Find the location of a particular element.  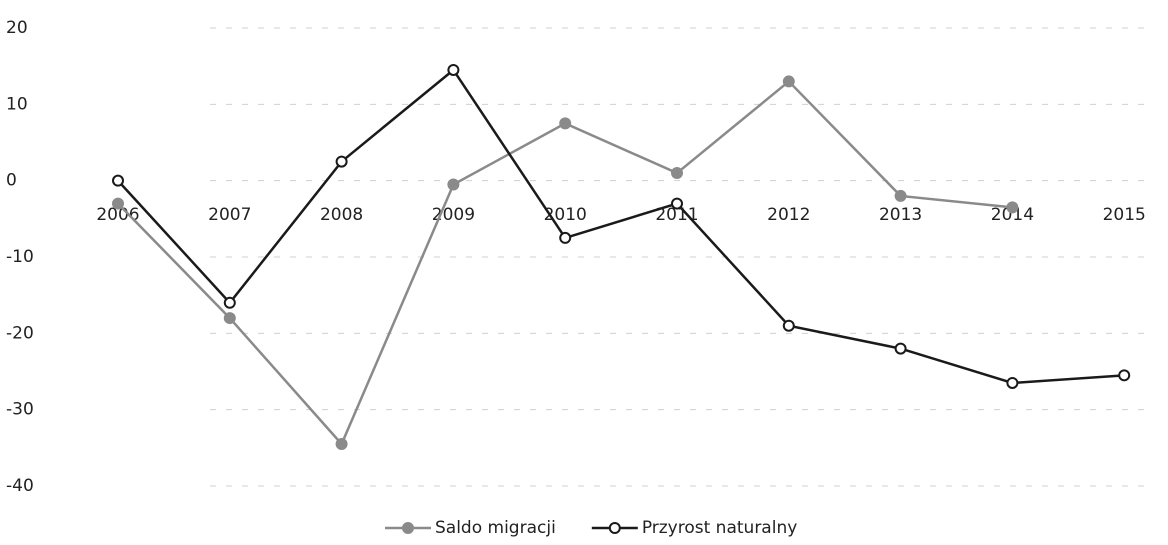

y-tick-label: -40 is located at coordinates (20, 486).